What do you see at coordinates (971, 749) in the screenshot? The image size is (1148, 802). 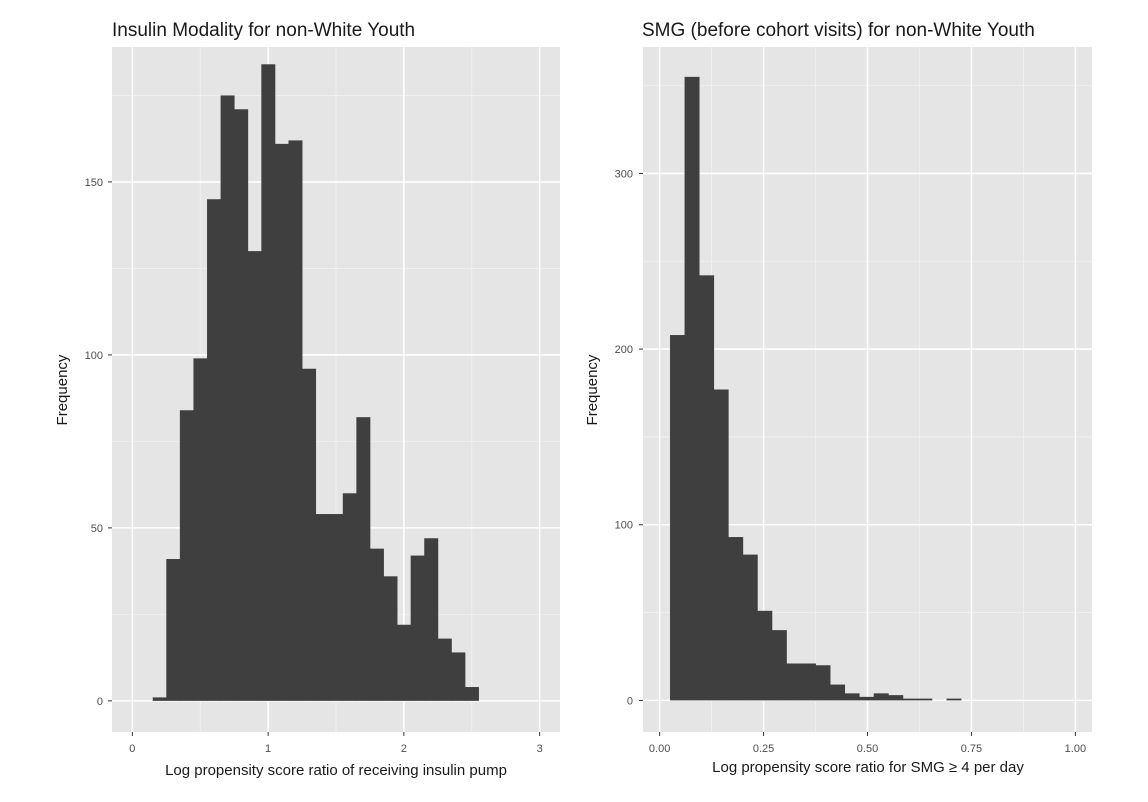 I see `x-tick-label: 0.75` at bounding box center [971, 749].